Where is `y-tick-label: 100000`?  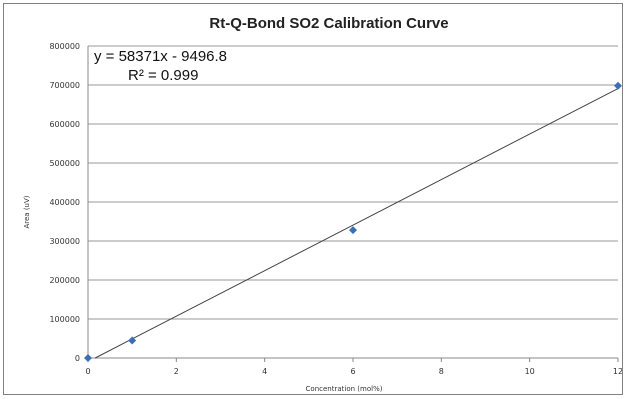 y-tick-label: 100000 is located at coordinates (64, 319).